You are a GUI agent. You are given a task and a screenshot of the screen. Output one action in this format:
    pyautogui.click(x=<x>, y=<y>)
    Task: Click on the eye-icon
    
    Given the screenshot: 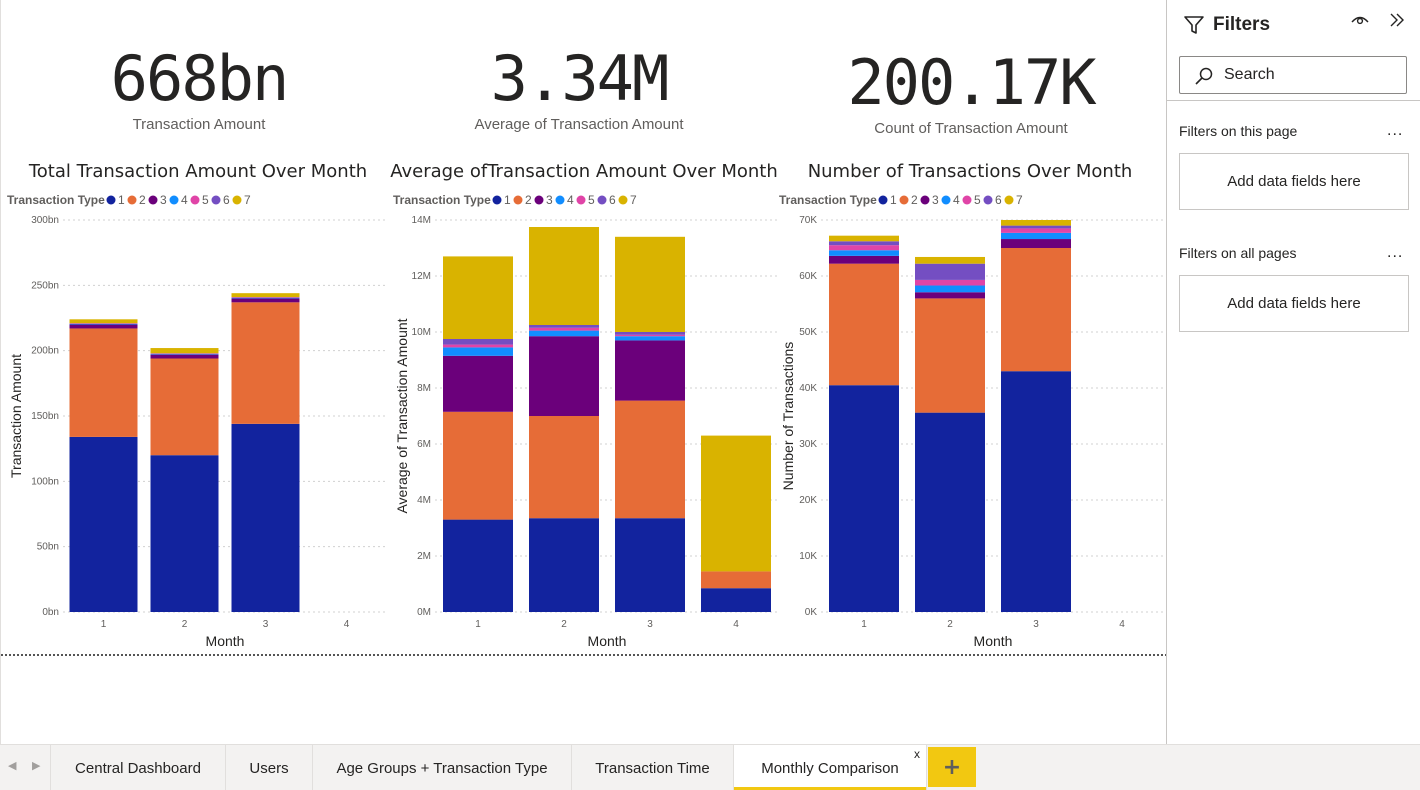 What is the action you would take?
    pyautogui.click(x=1360, y=20)
    